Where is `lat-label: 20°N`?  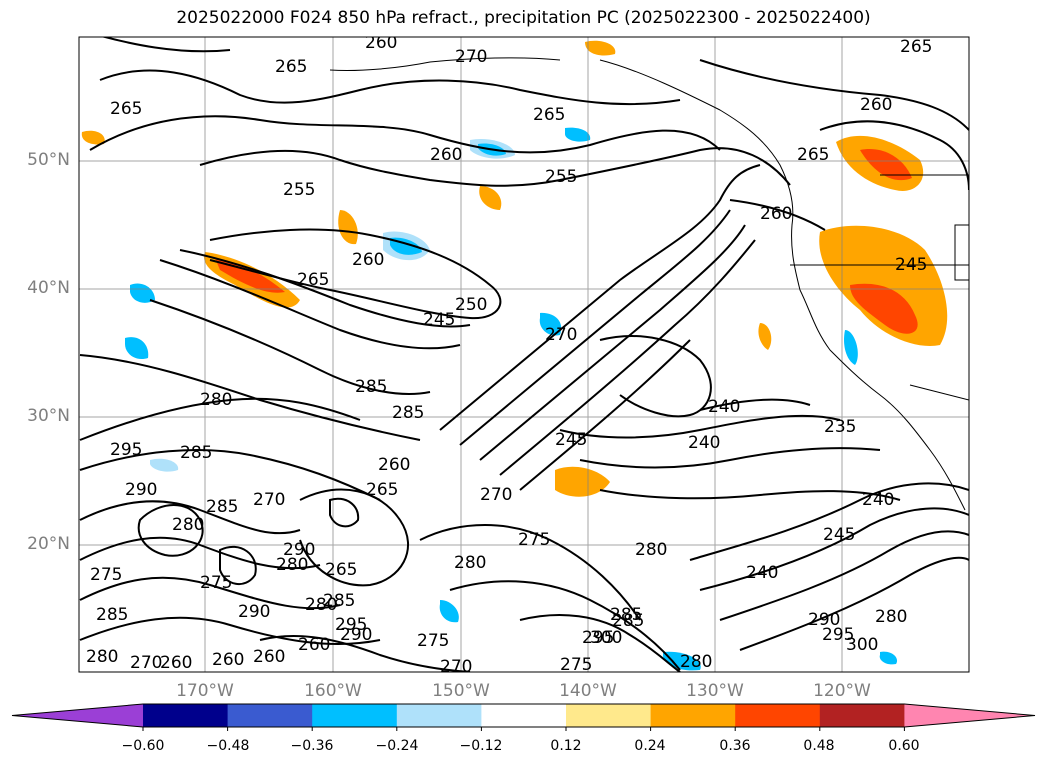
lat-label: 20°N is located at coordinates (48, 544).